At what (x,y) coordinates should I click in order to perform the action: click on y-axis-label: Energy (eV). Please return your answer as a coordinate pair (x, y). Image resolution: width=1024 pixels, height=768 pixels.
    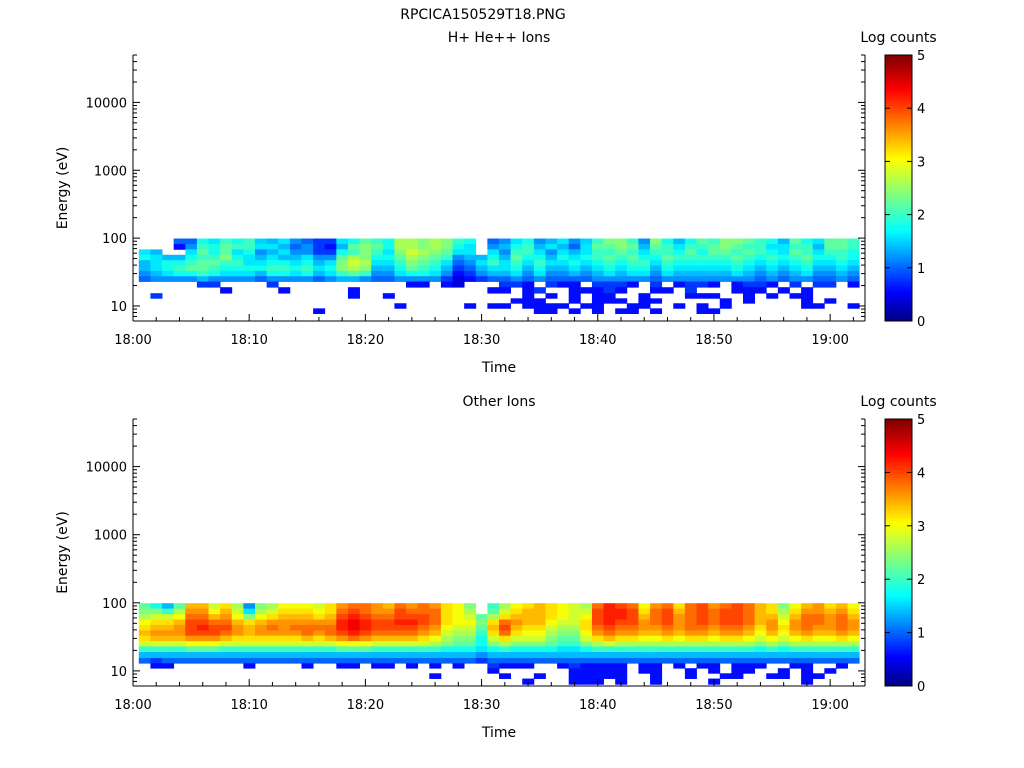
    Looking at the image, I should click on (63, 188).